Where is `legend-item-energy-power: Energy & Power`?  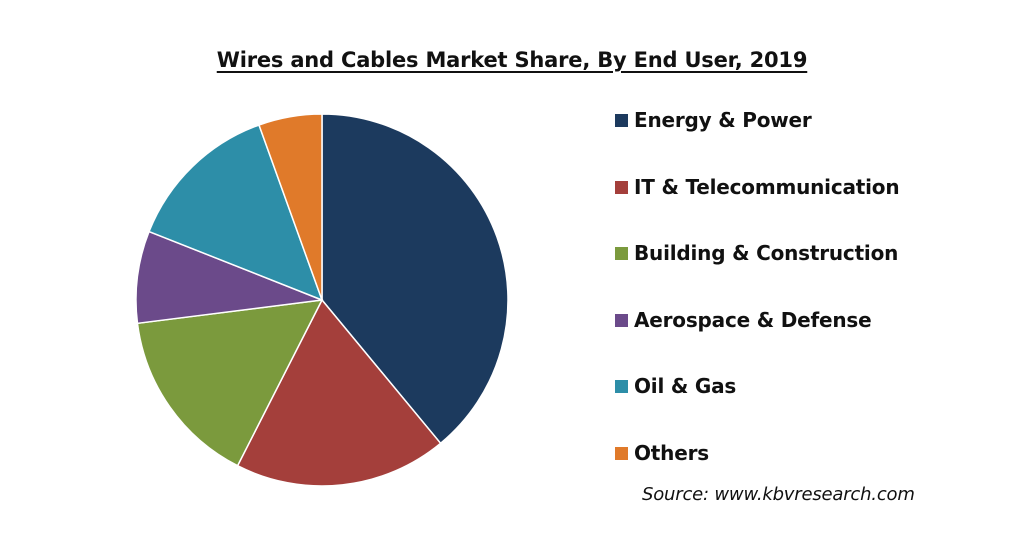
legend-item-energy-power: Energy & Power is located at coordinates (785, 139).